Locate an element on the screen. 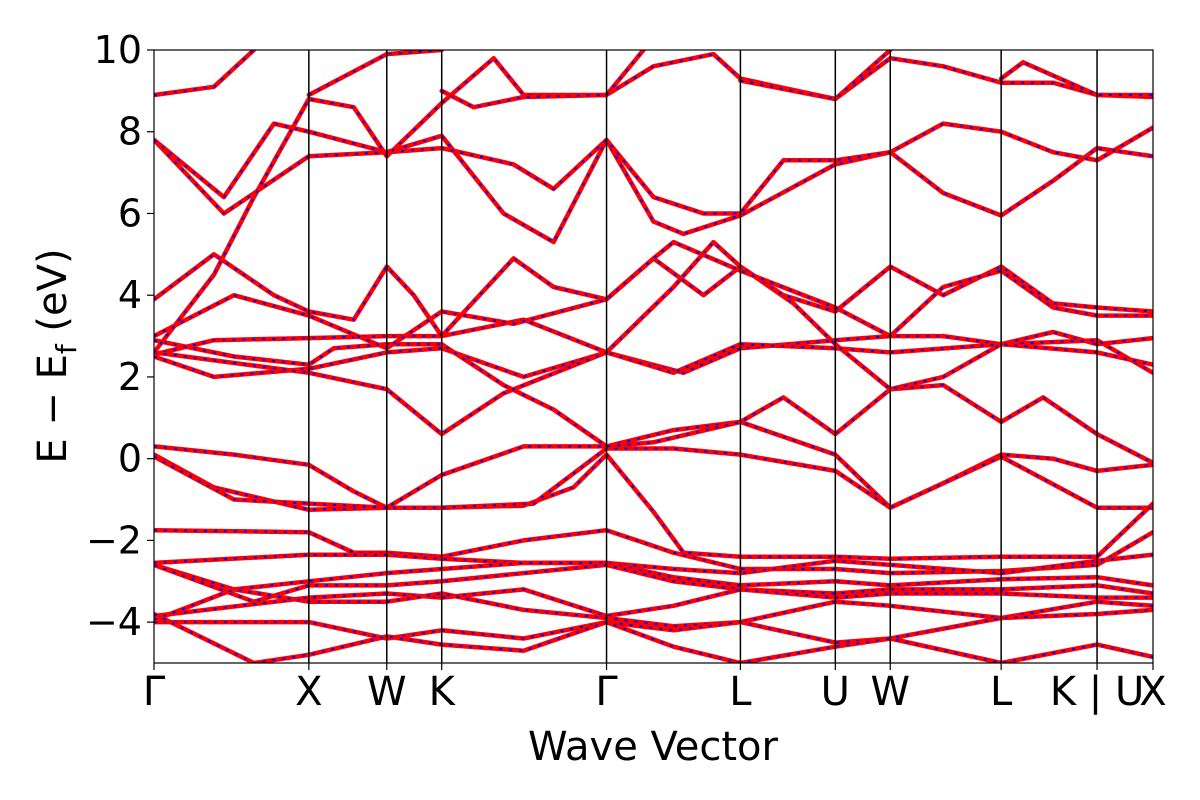 This screenshot has width=1200, height=800. y-axis-ticks: −4 −2 0 2 4 6 8 10 is located at coordinates (120, 336).